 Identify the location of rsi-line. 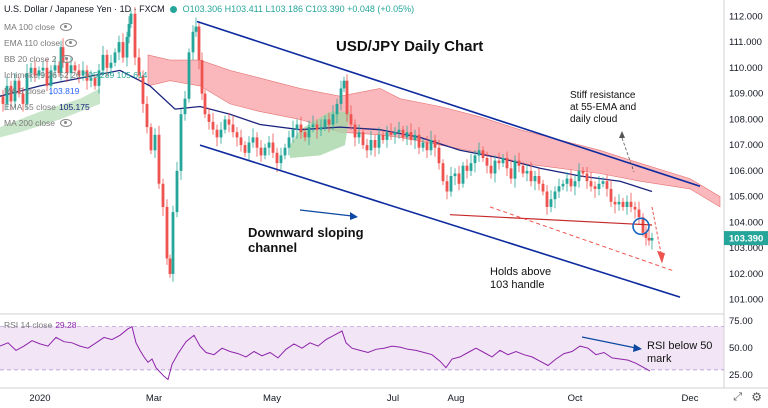
(325, 353).